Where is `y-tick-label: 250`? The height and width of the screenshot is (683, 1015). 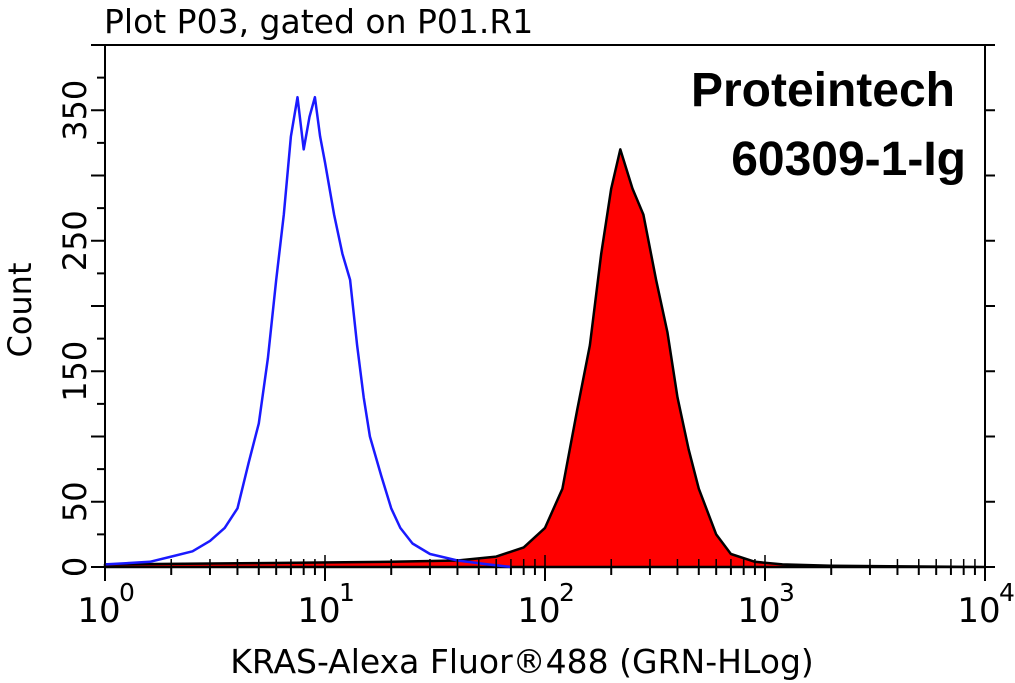 y-tick-label: 250 is located at coordinates (75, 240).